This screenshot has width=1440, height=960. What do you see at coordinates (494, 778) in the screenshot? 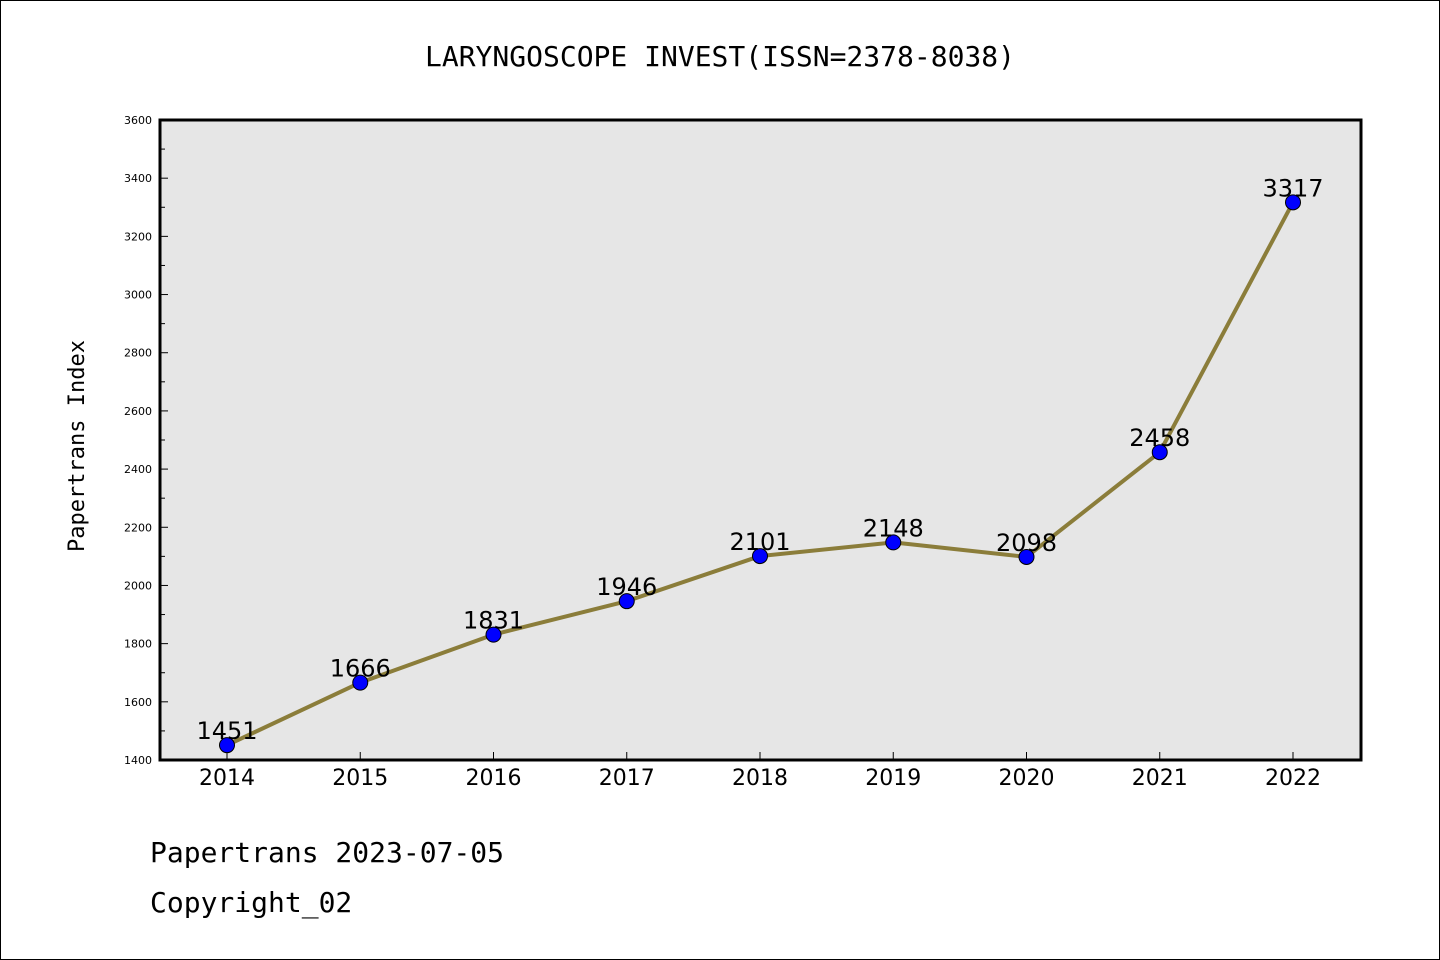
I see `x-tick-label: 2016` at bounding box center [494, 778].